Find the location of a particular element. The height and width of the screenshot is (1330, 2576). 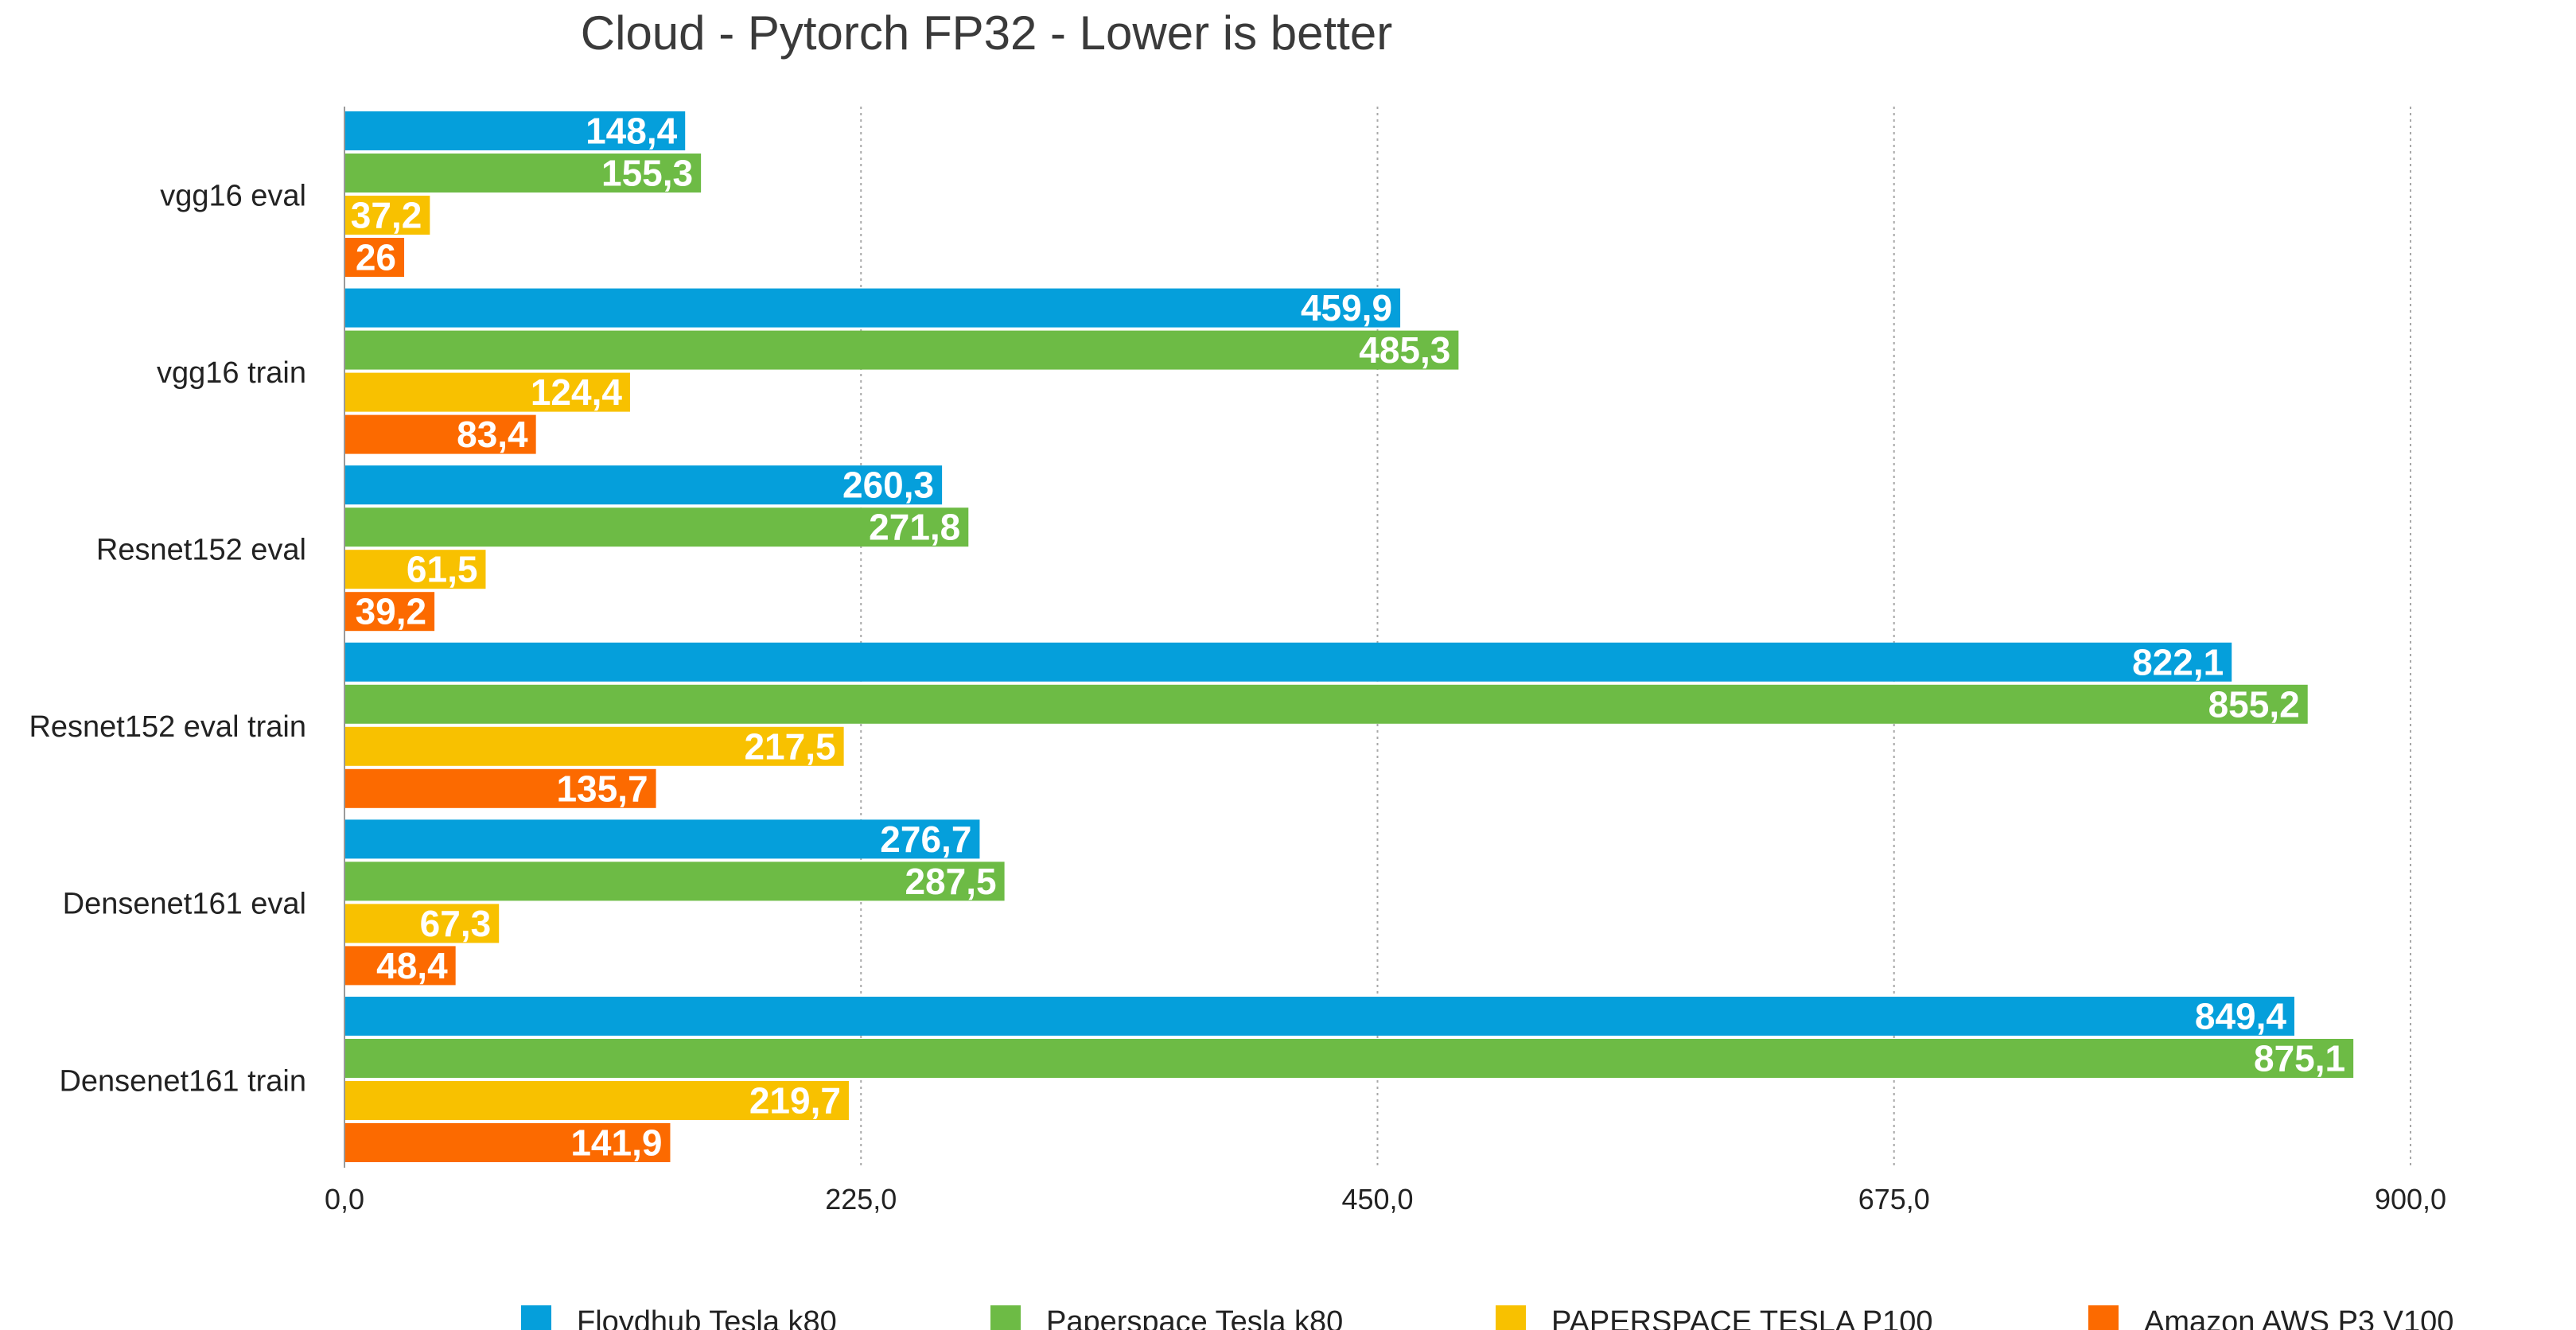

data-label: 485,3 is located at coordinates (1405, 350).